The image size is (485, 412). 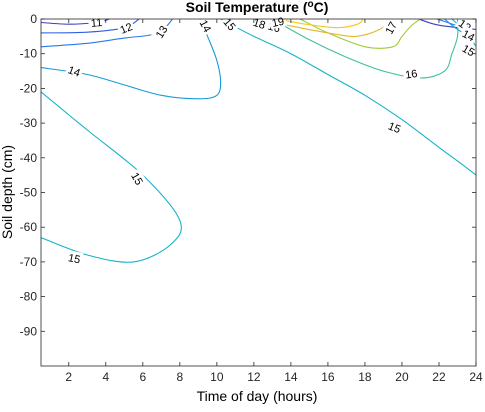 I want to click on contour-label-16: 15, so click(x=138, y=178).